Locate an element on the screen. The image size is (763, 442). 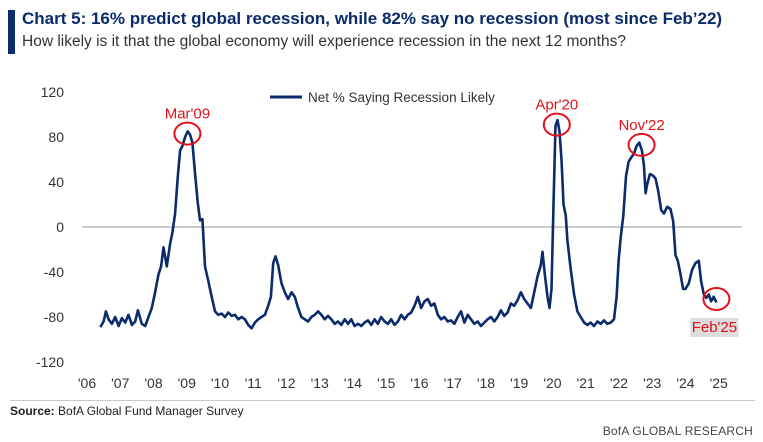
x-tick-label: '16 is located at coordinates (419, 383).